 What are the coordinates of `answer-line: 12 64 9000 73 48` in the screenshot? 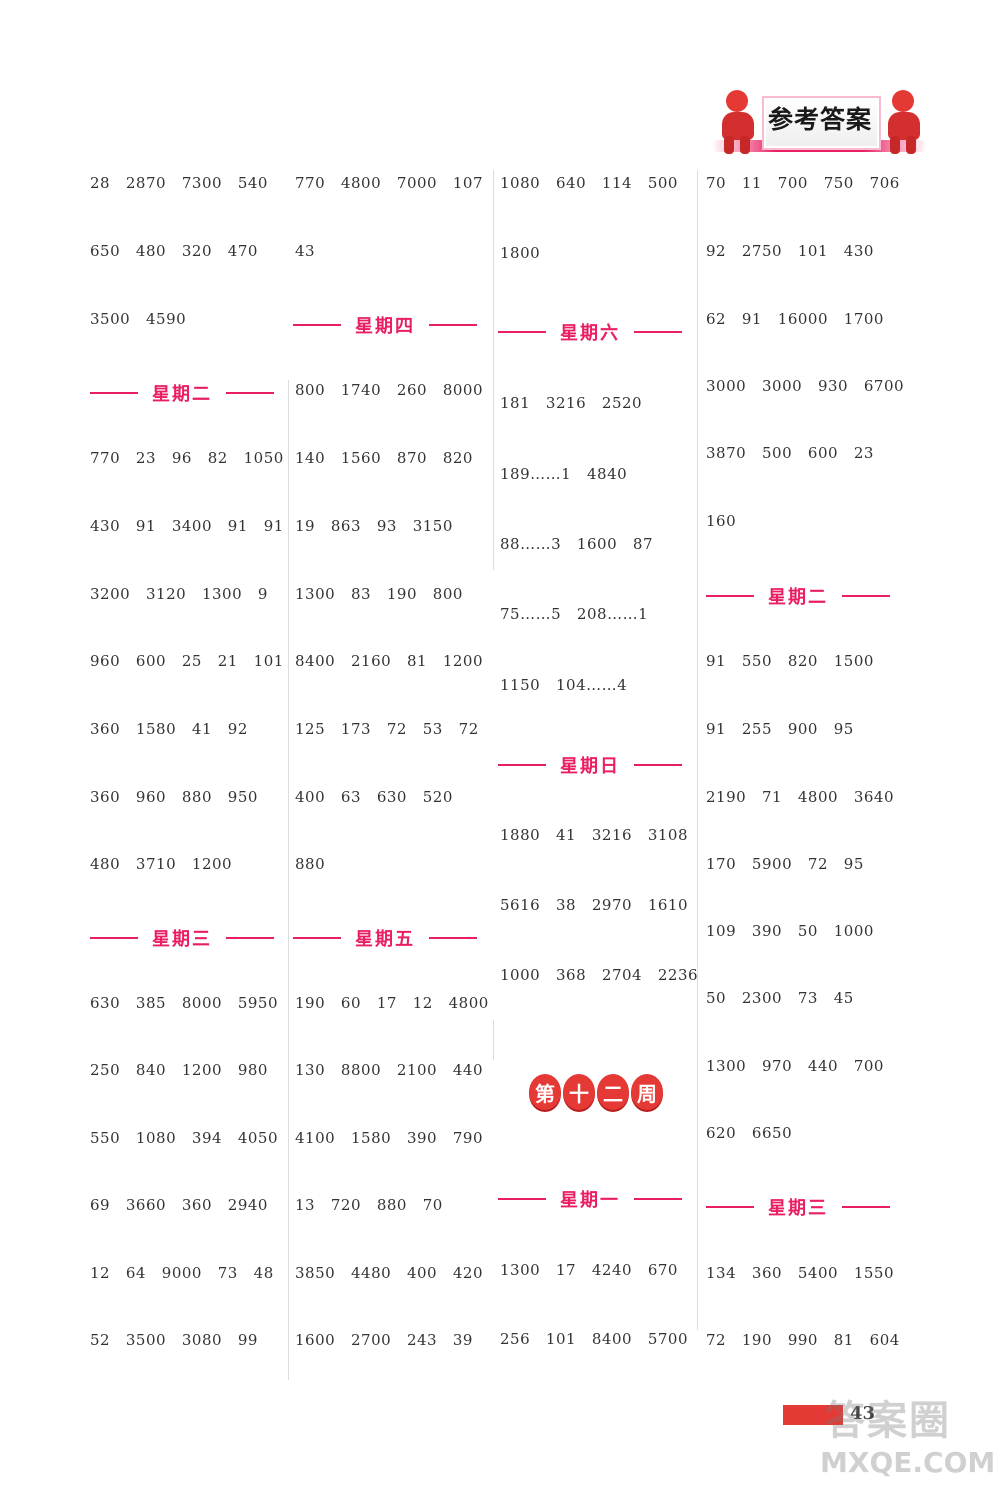 It's located at (182, 1273).